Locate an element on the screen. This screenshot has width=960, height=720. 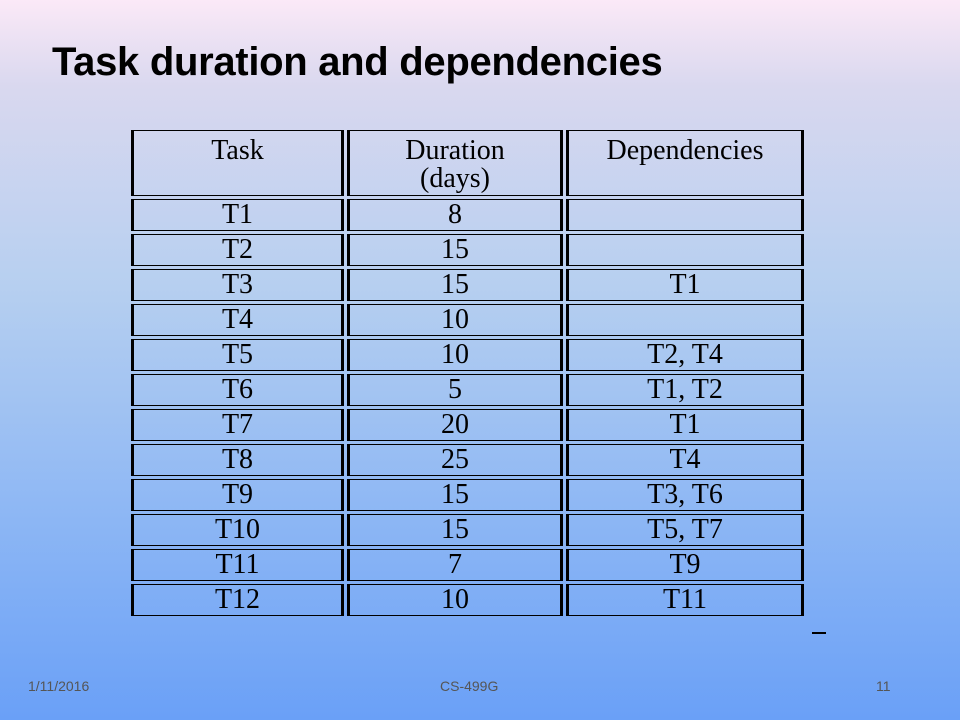
cell-task: T10 is located at coordinates (237, 530).